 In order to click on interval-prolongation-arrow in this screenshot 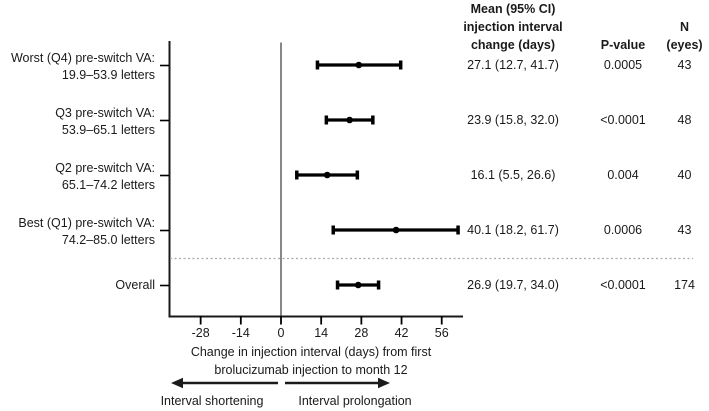, I will do `click(337, 383)`.